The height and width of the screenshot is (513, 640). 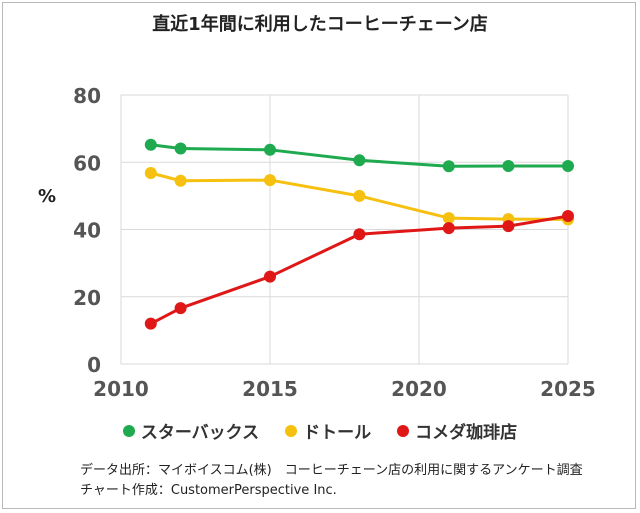 I want to click on x-tick-label: 2015, so click(x=270, y=389).